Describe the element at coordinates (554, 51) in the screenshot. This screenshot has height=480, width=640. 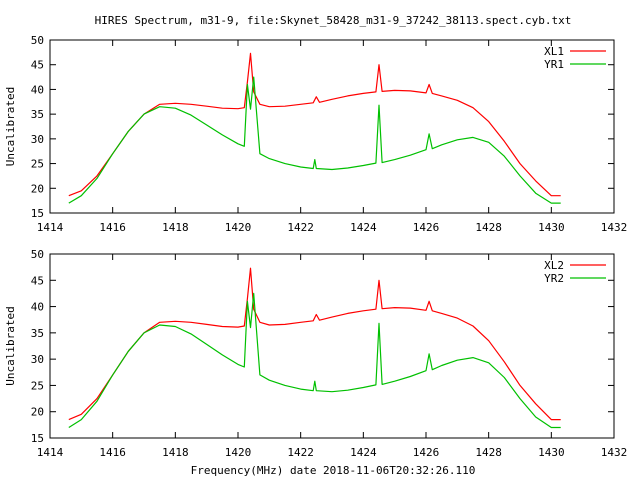
I see `legend-label: XL1` at that location.